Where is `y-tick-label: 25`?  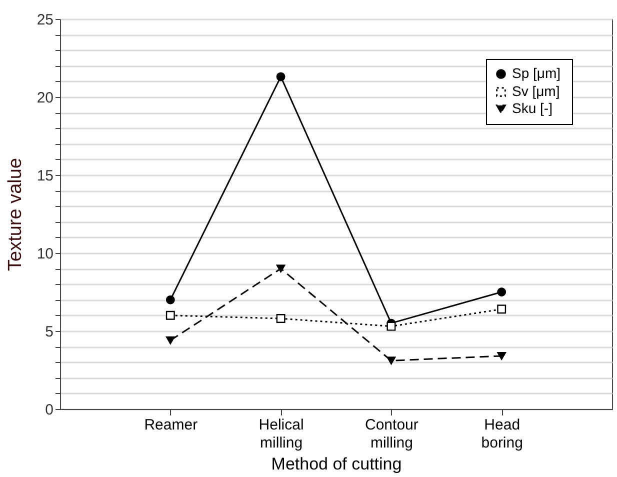
y-tick-label: 25 is located at coordinates (45, 20).